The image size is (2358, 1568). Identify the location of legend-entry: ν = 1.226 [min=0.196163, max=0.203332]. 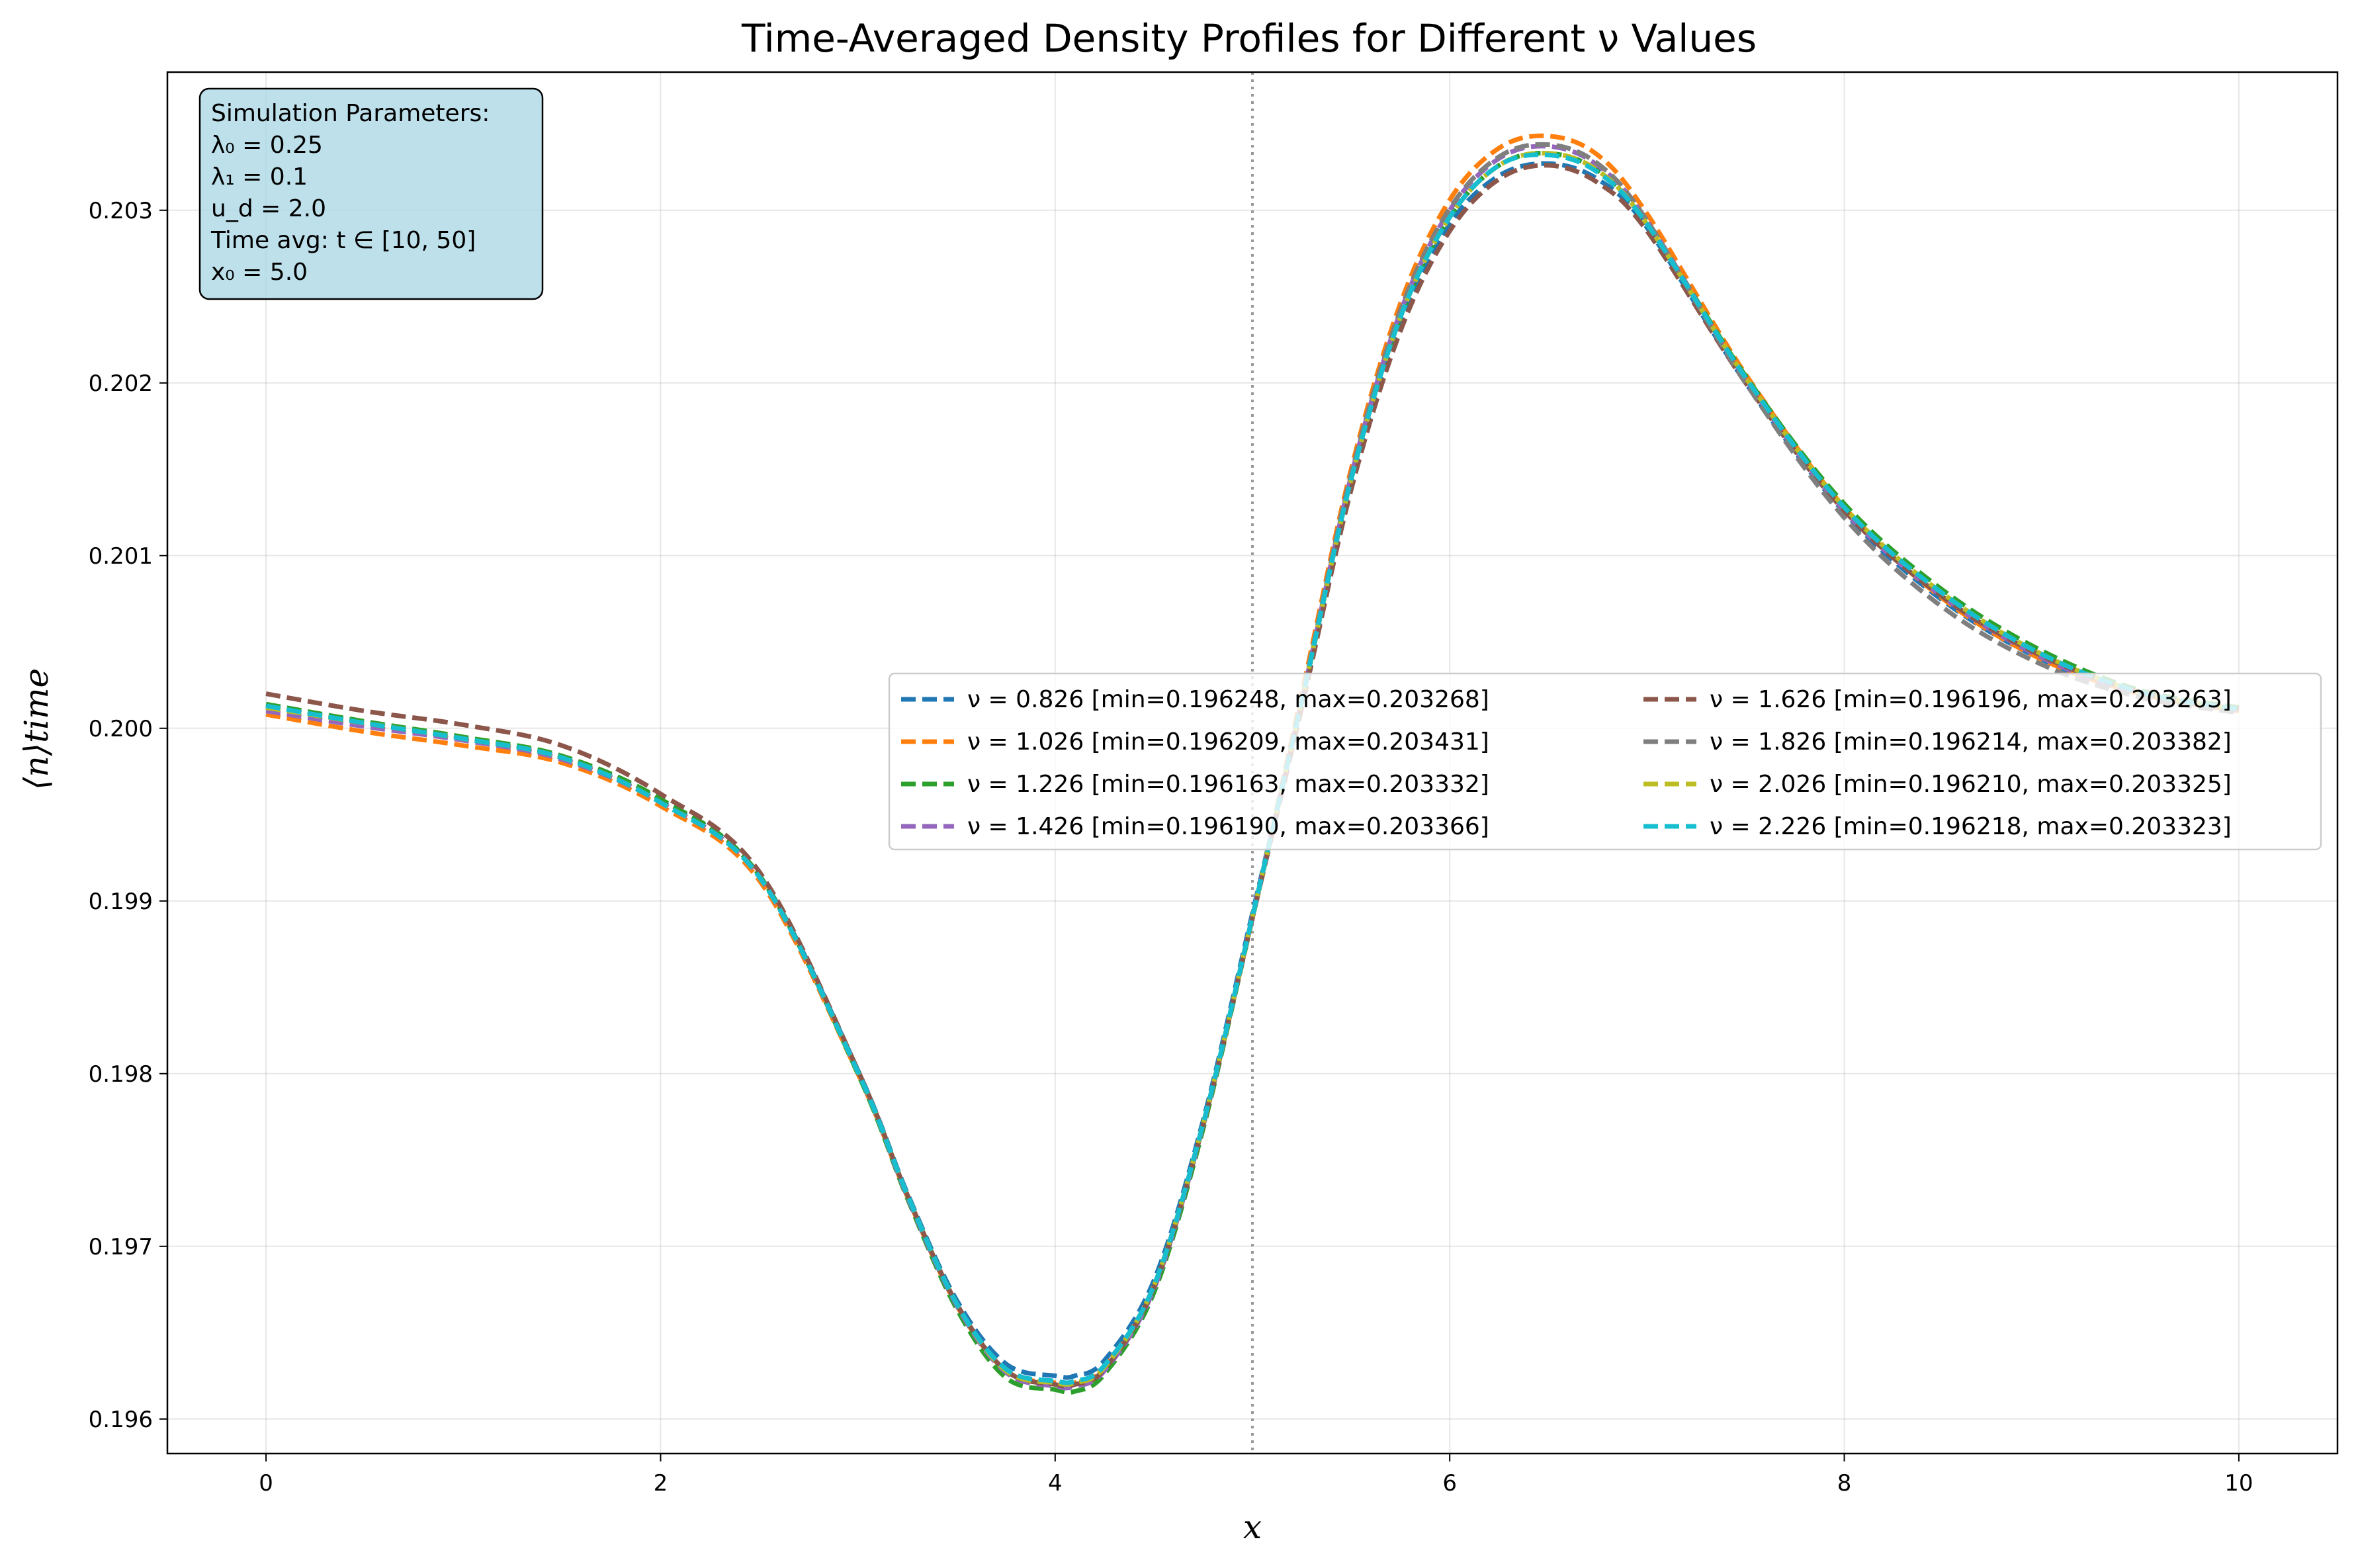
(1195, 784).